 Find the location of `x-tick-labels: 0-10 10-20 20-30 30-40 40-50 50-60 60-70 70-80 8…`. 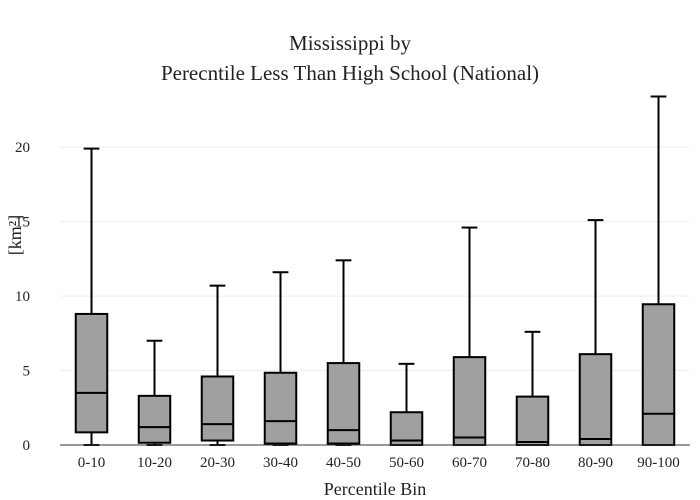

x-tick-labels: 0-10 10-20 20-30 30-40 40-50 50-60 60-70 70-80 8… is located at coordinates (379, 463).